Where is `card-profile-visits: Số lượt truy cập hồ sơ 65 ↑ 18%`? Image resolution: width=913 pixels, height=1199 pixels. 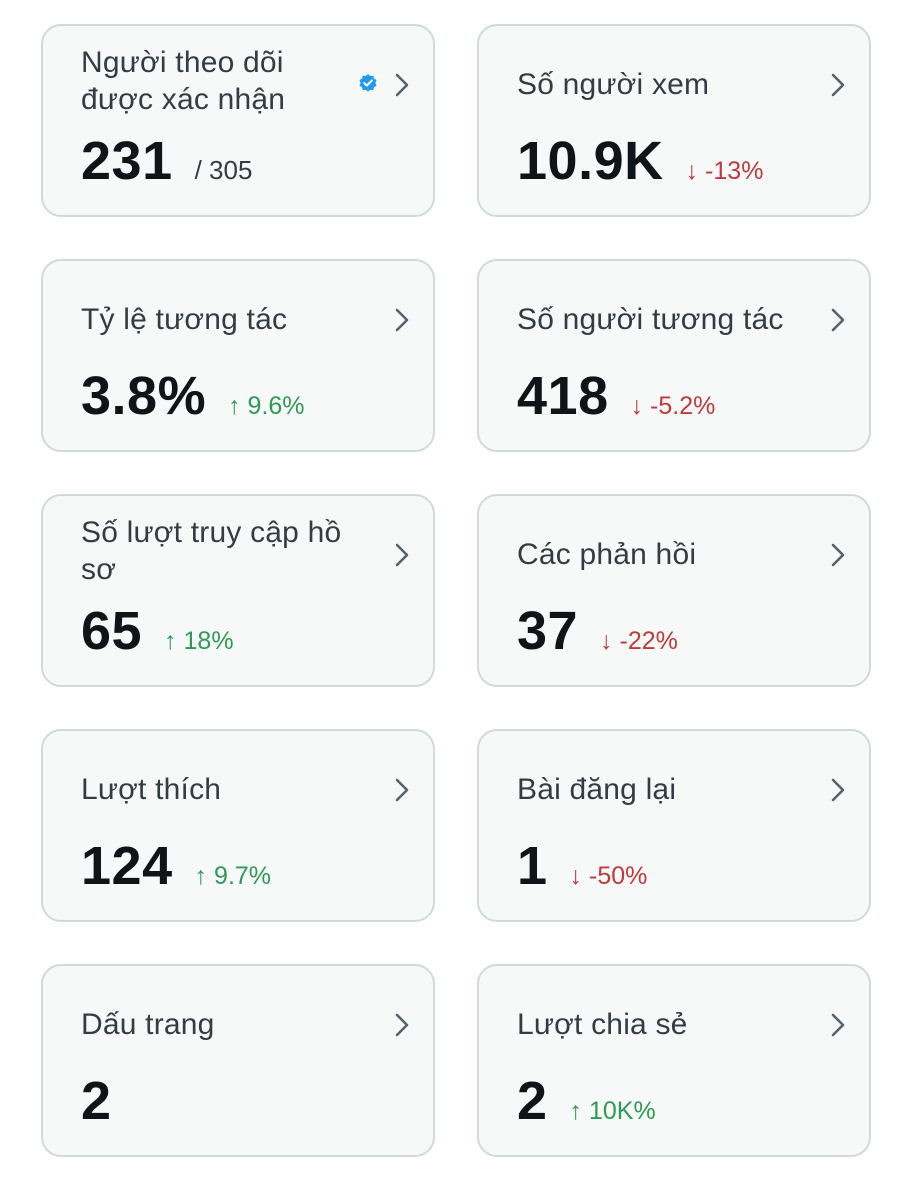
card-profile-visits: Số lượt truy cập hồ sơ 65 ↑ 18% is located at coordinates (238, 590).